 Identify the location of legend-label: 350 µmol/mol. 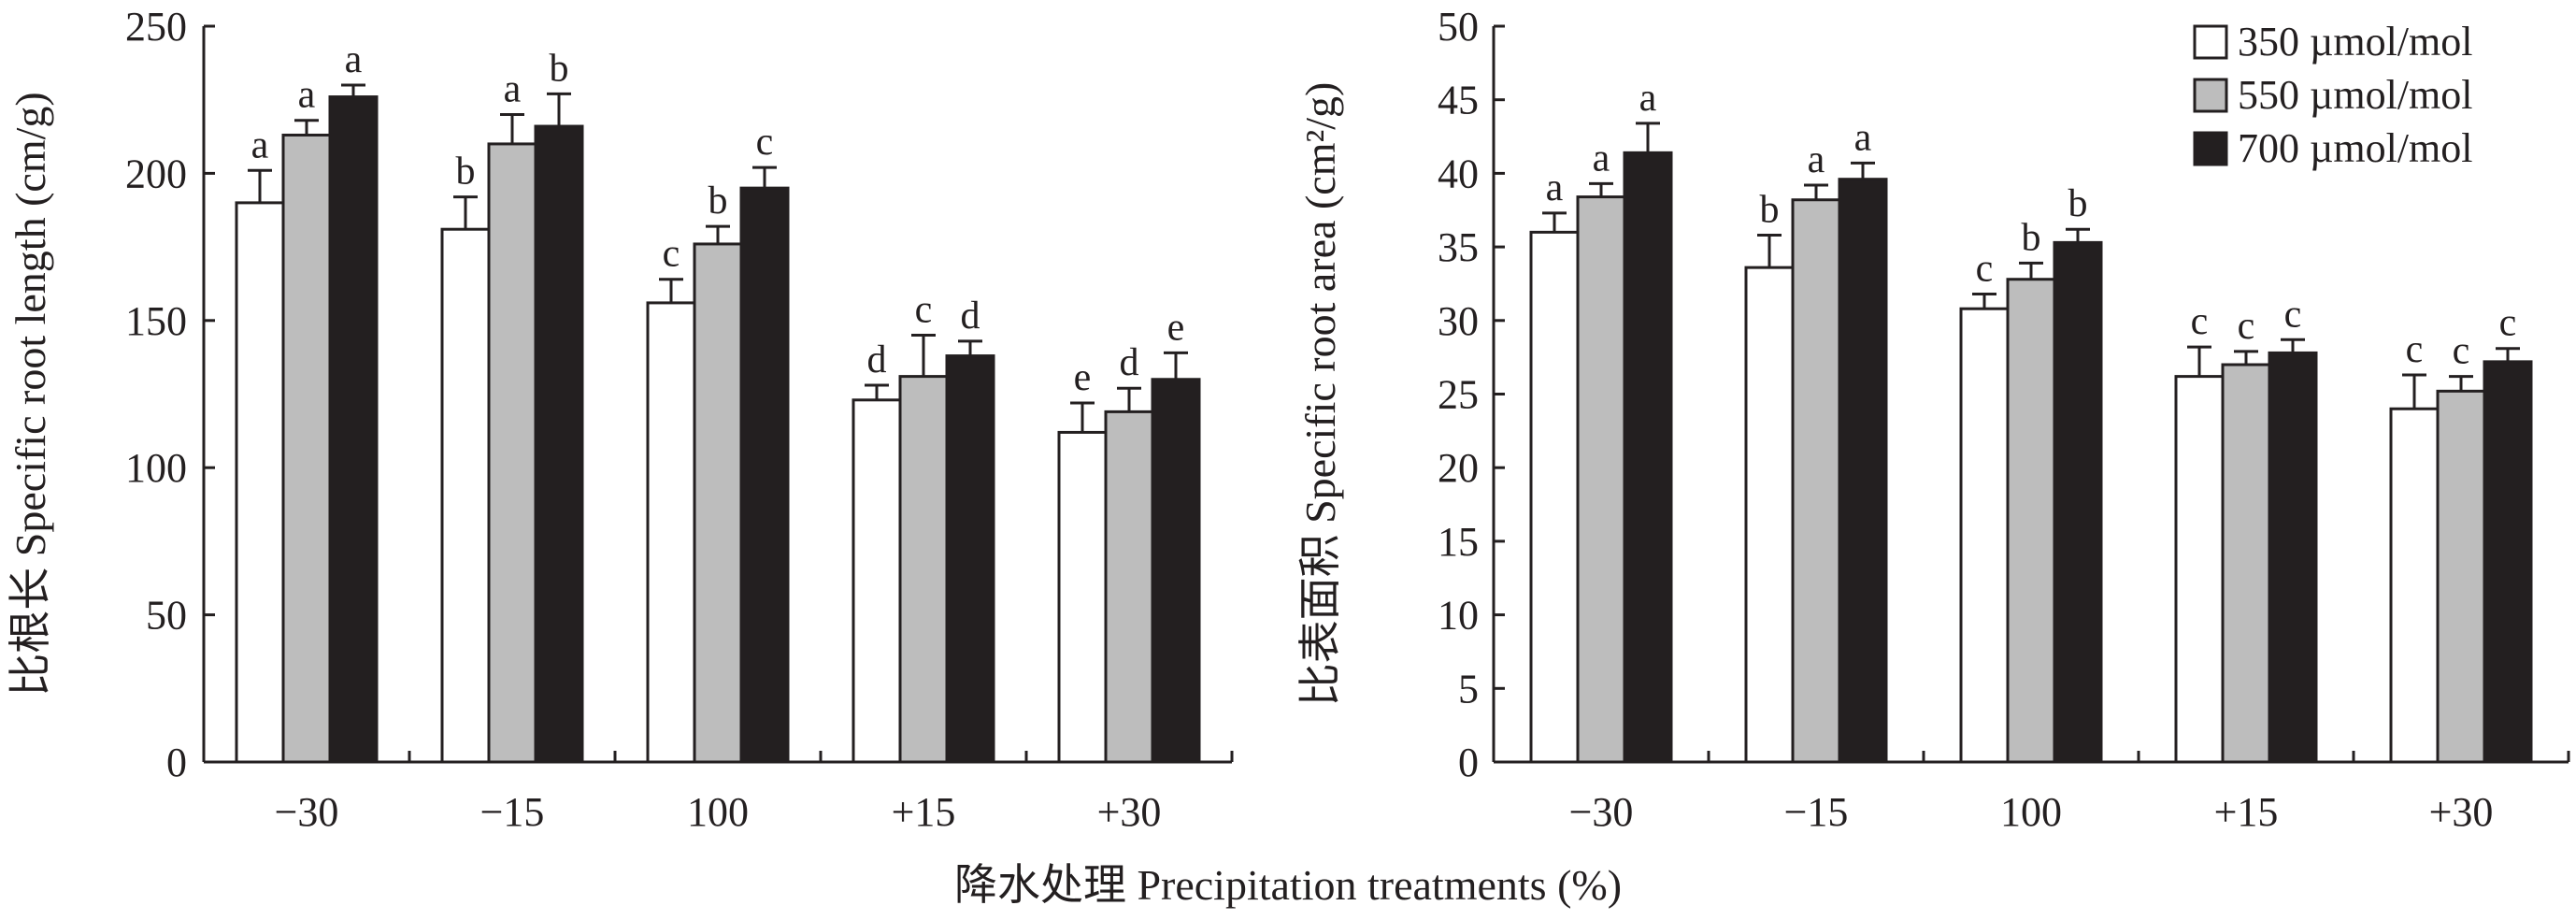
(2355, 42).